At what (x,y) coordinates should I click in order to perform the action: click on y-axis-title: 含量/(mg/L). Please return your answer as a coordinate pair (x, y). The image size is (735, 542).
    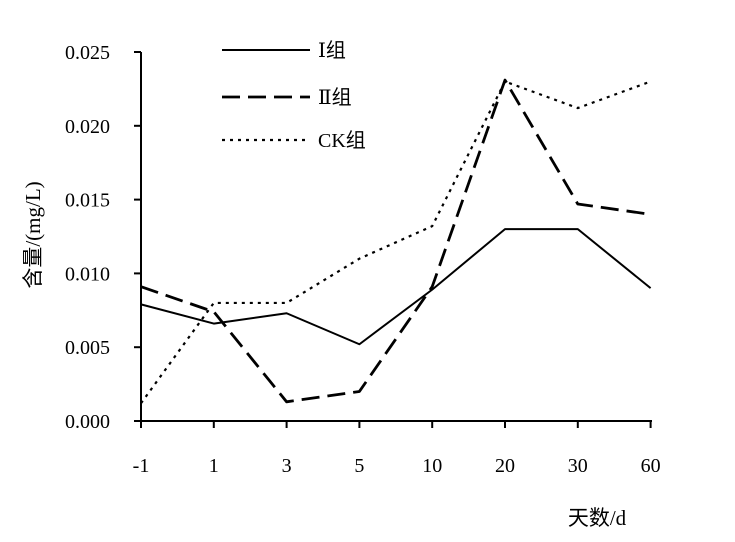
    Looking at the image, I should click on (33, 234).